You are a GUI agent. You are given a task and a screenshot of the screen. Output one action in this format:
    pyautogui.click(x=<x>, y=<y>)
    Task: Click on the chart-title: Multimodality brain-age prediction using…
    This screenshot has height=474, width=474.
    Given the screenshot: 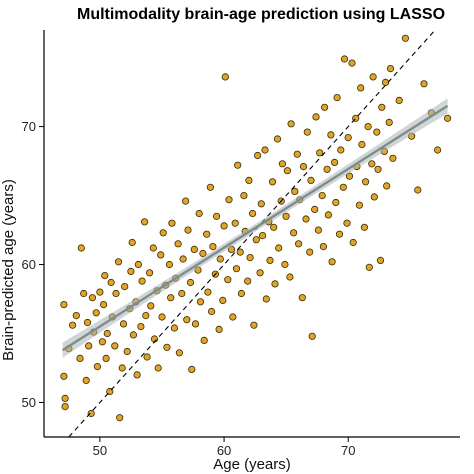 What is the action you would take?
    pyautogui.click(x=261, y=14)
    